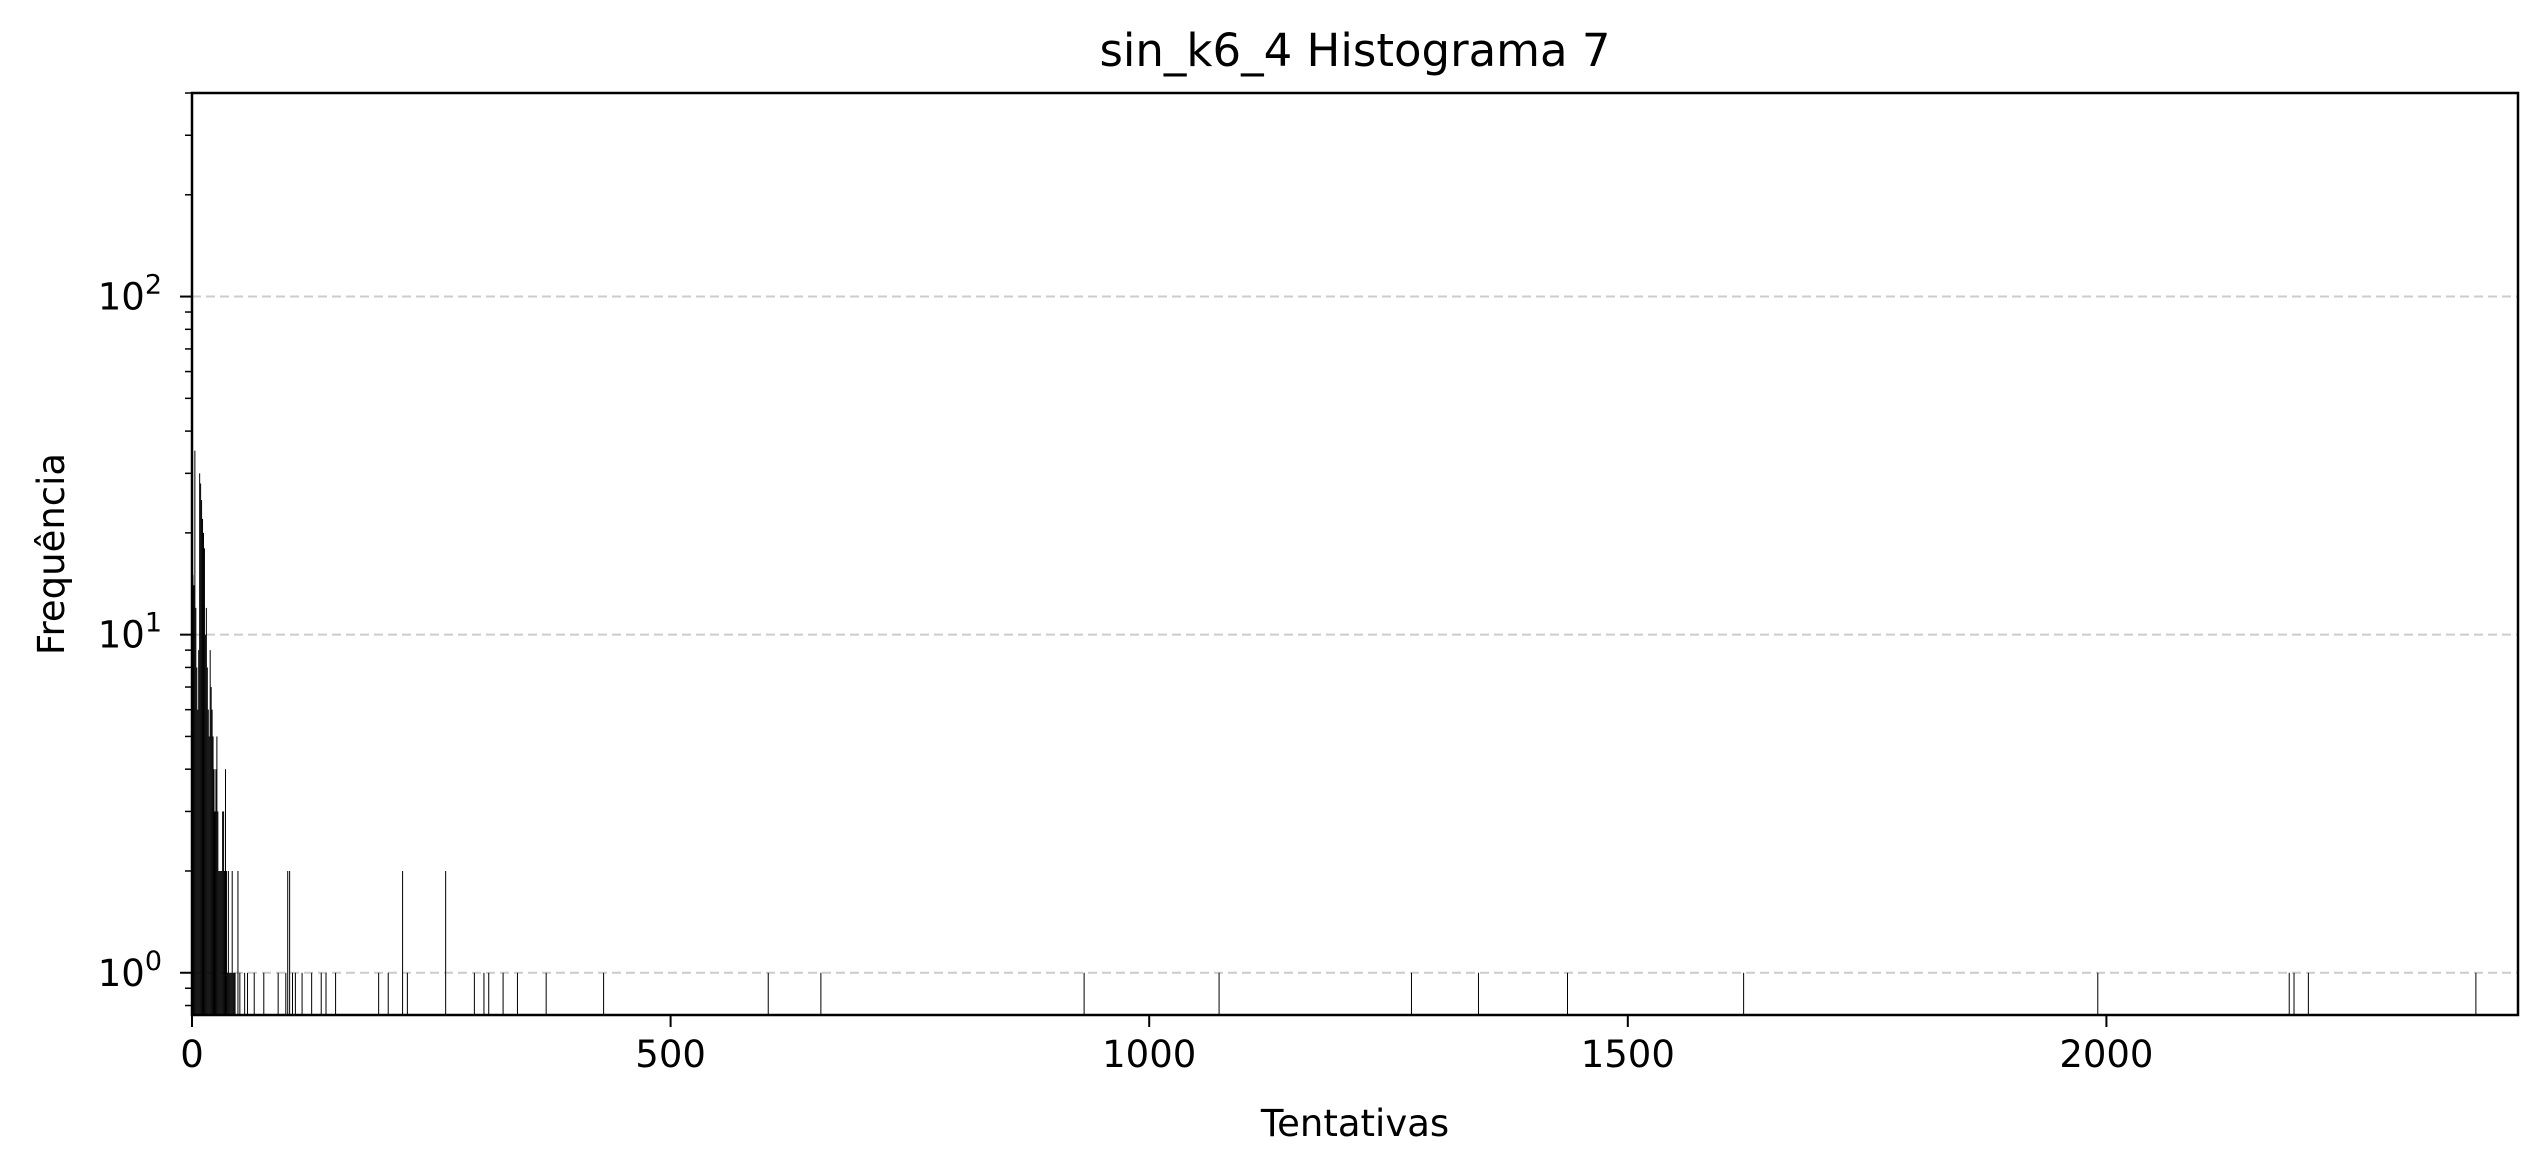 This screenshot has width=2546, height=1176. What do you see at coordinates (130, 294) in the screenshot?
I see `y-tick-label: 10²` at bounding box center [130, 294].